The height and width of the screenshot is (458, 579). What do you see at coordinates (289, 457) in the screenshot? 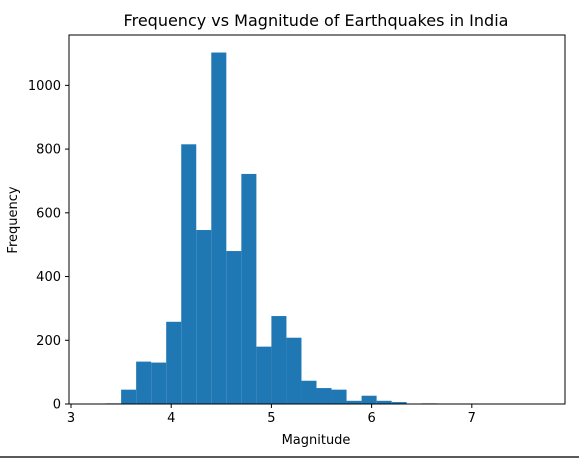
I see `window-bottom-edge` at bounding box center [289, 457].